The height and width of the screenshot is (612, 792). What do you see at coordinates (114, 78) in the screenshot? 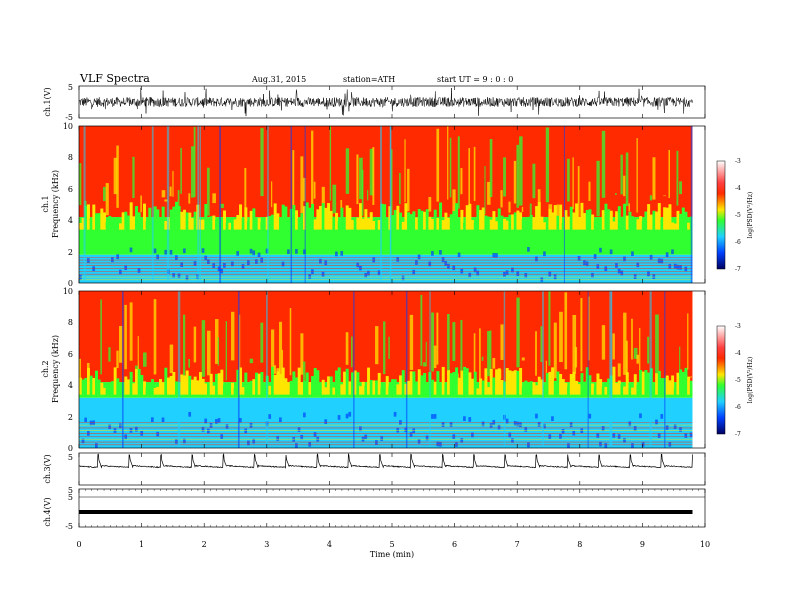
I see `figure-title: VLF Spectra` at bounding box center [114, 78].